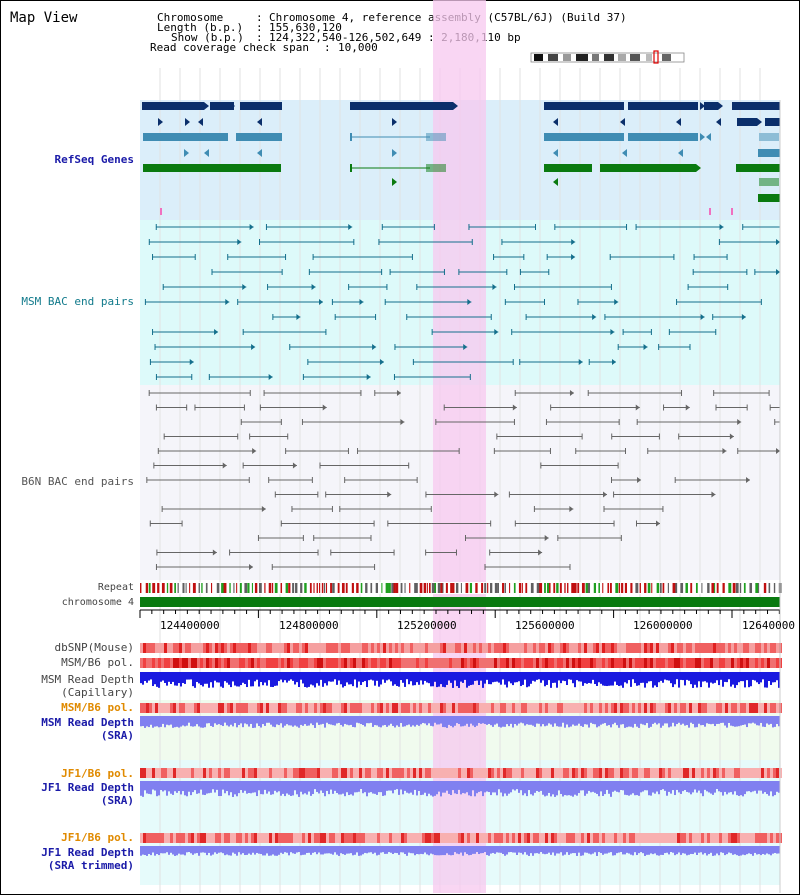  What do you see at coordinates (244, 287) in the screenshot?
I see `msm-bac-end` at bounding box center [244, 287].